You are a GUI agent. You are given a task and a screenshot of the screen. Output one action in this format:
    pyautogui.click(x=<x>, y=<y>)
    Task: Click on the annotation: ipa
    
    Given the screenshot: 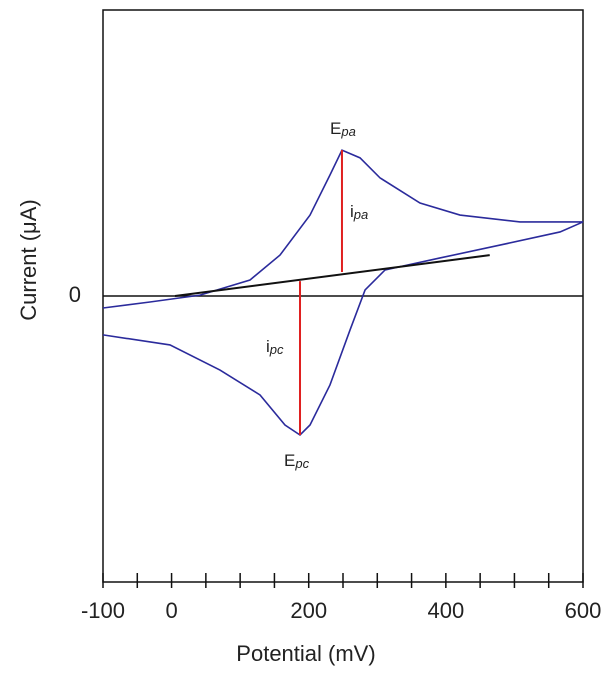 What is the action you would take?
    pyautogui.click(x=359, y=212)
    